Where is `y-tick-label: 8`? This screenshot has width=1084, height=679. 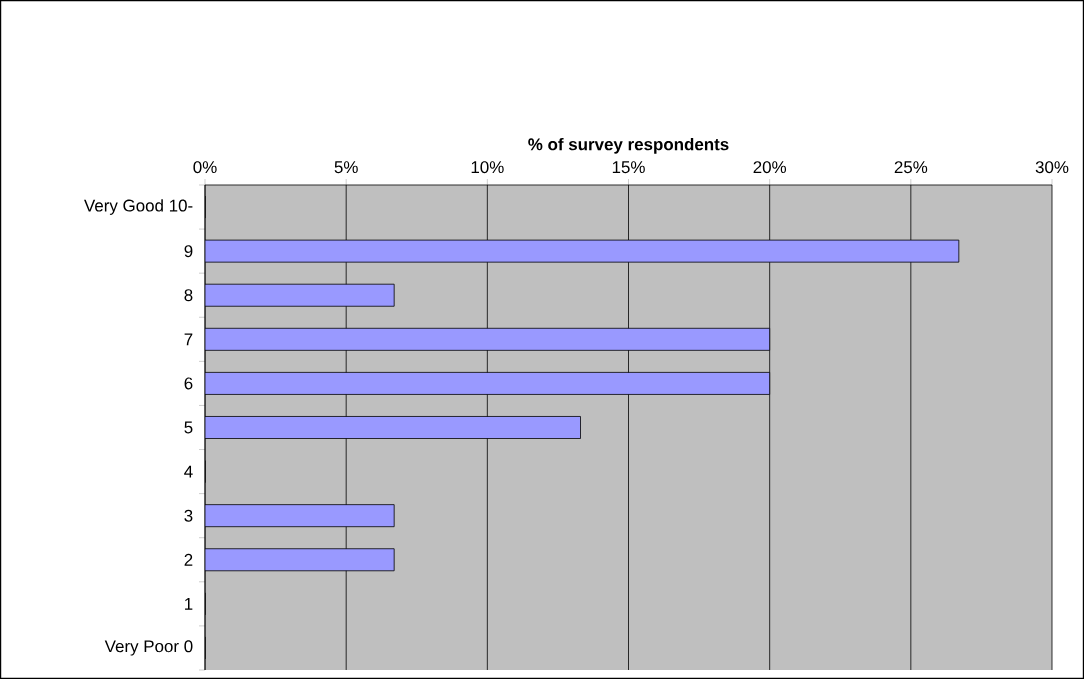 y-tick-label: 8 is located at coordinates (188, 295).